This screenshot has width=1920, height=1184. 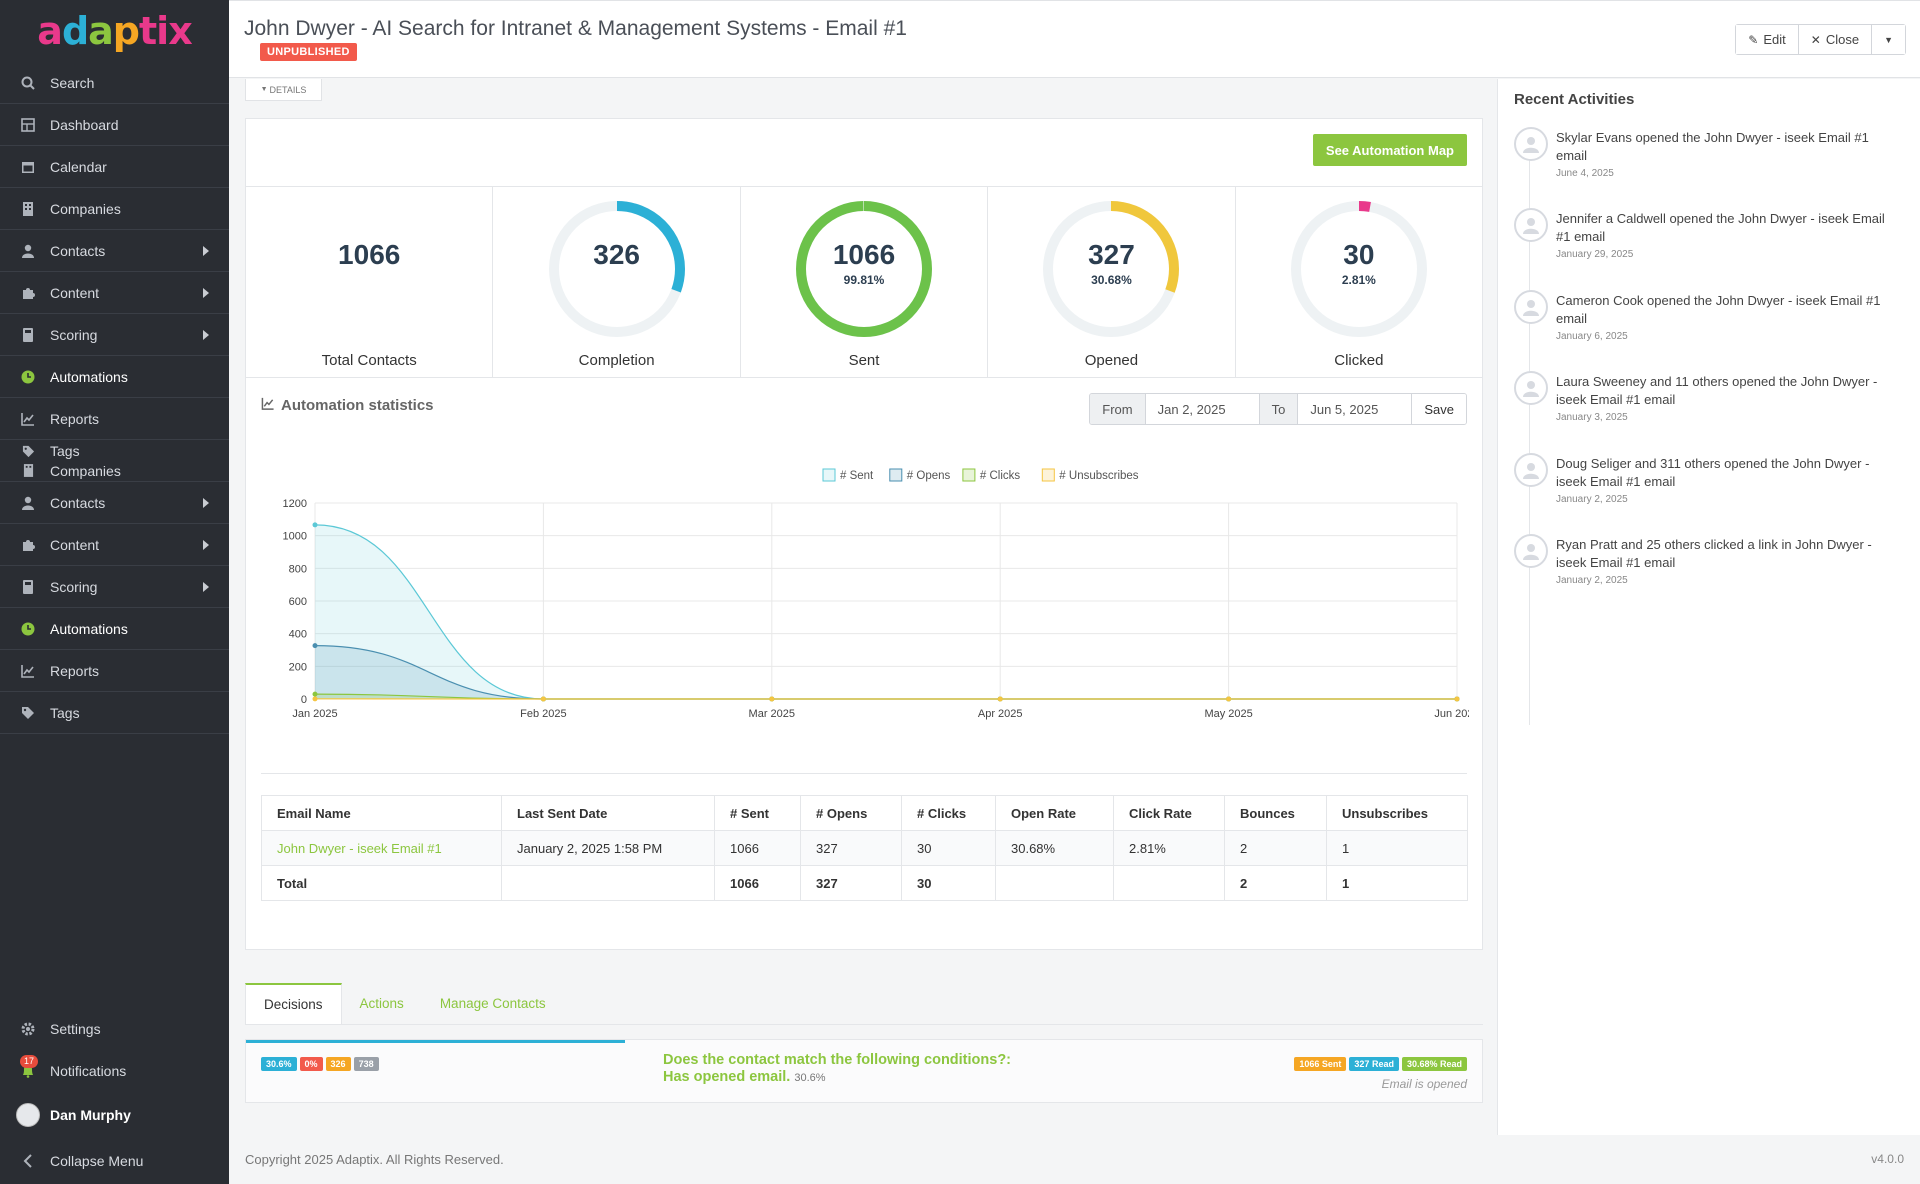 I want to click on sidebar-item-label: Scoring, so click(x=74, y=334).